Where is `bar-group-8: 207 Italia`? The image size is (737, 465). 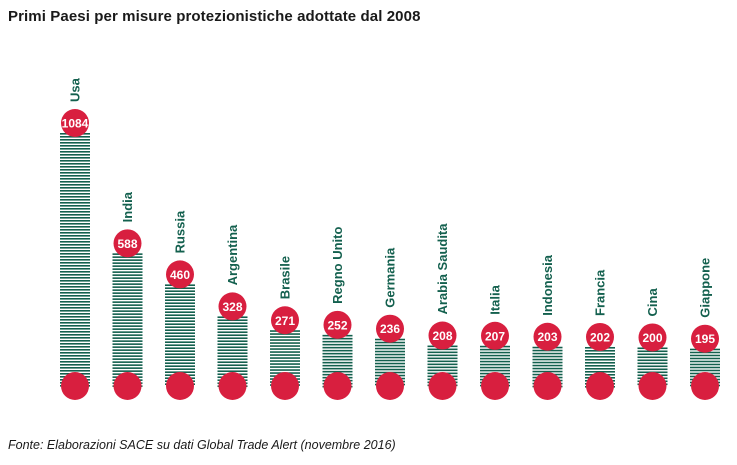
bar-group-8: 207 Italia is located at coordinates (495, 342).